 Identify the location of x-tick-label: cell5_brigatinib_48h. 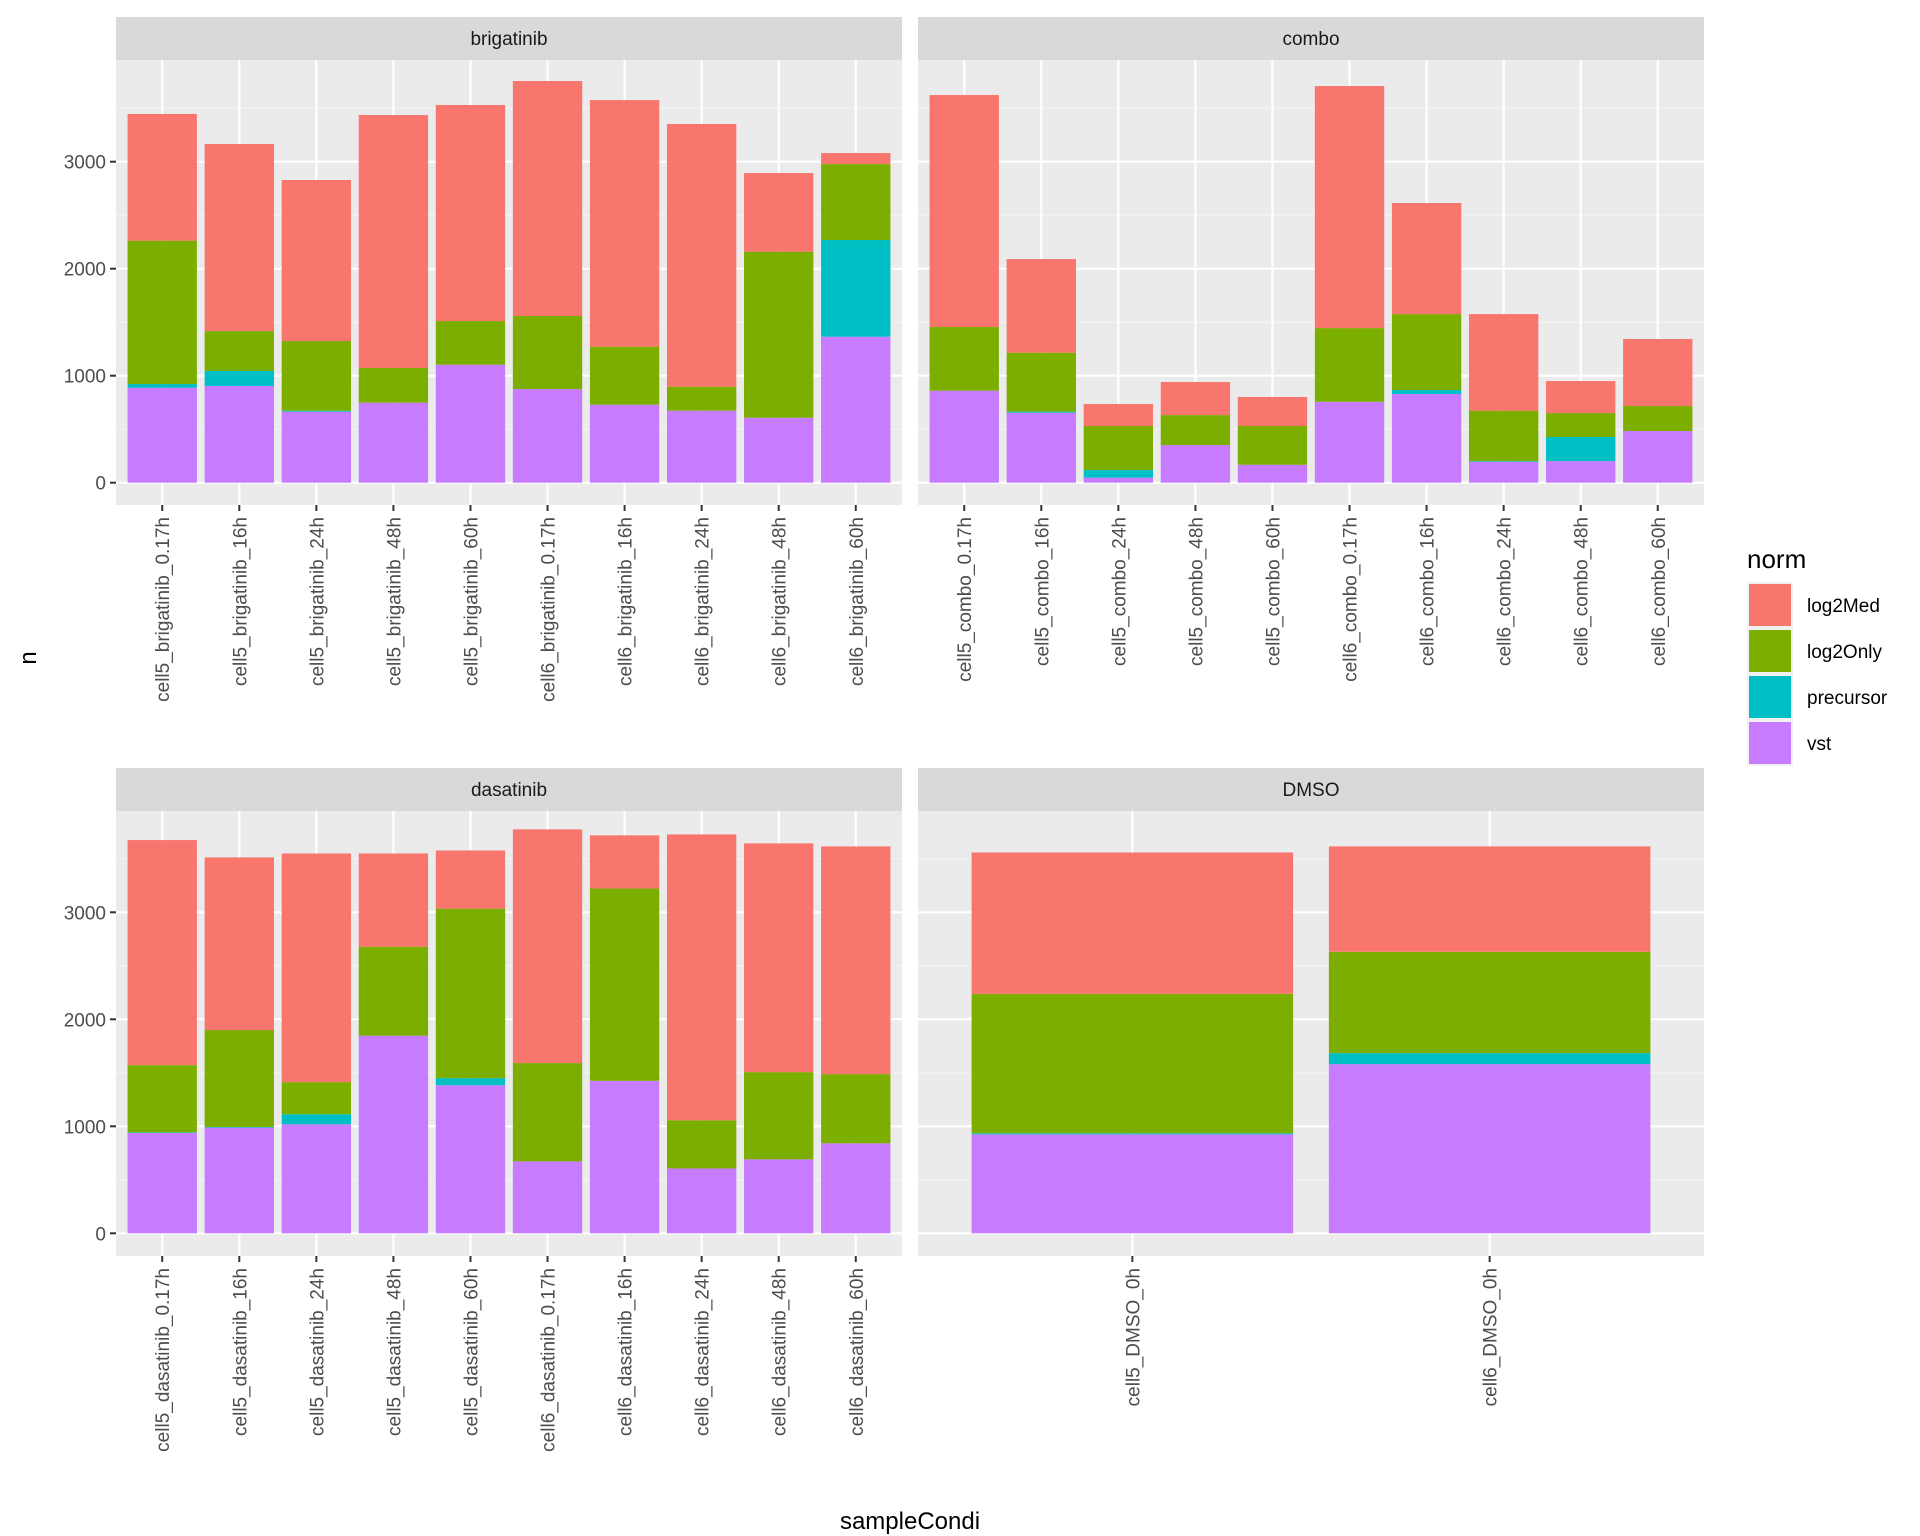
(394, 601).